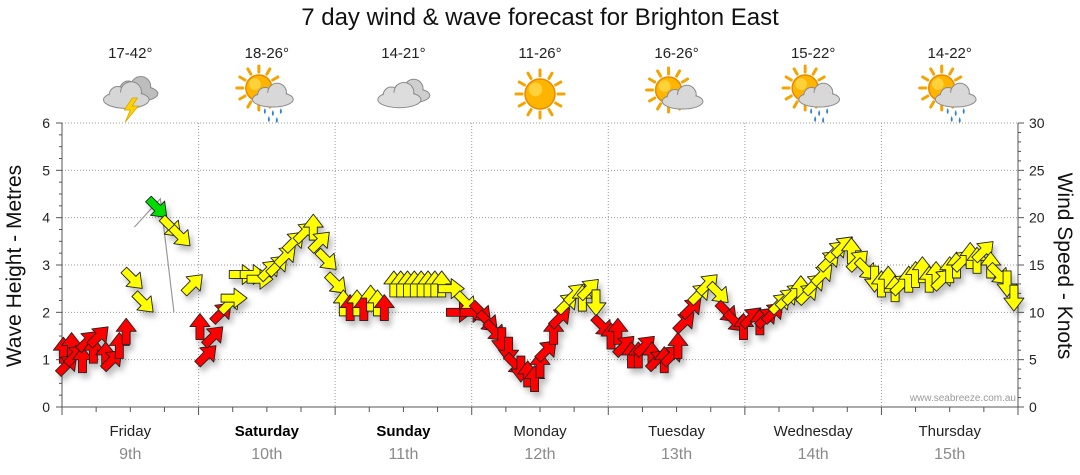 This screenshot has height=475, width=1080. What do you see at coordinates (813, 431) in the screenshot?
I see `day-name-label: Wednesday` at bounding box center [813, 431].